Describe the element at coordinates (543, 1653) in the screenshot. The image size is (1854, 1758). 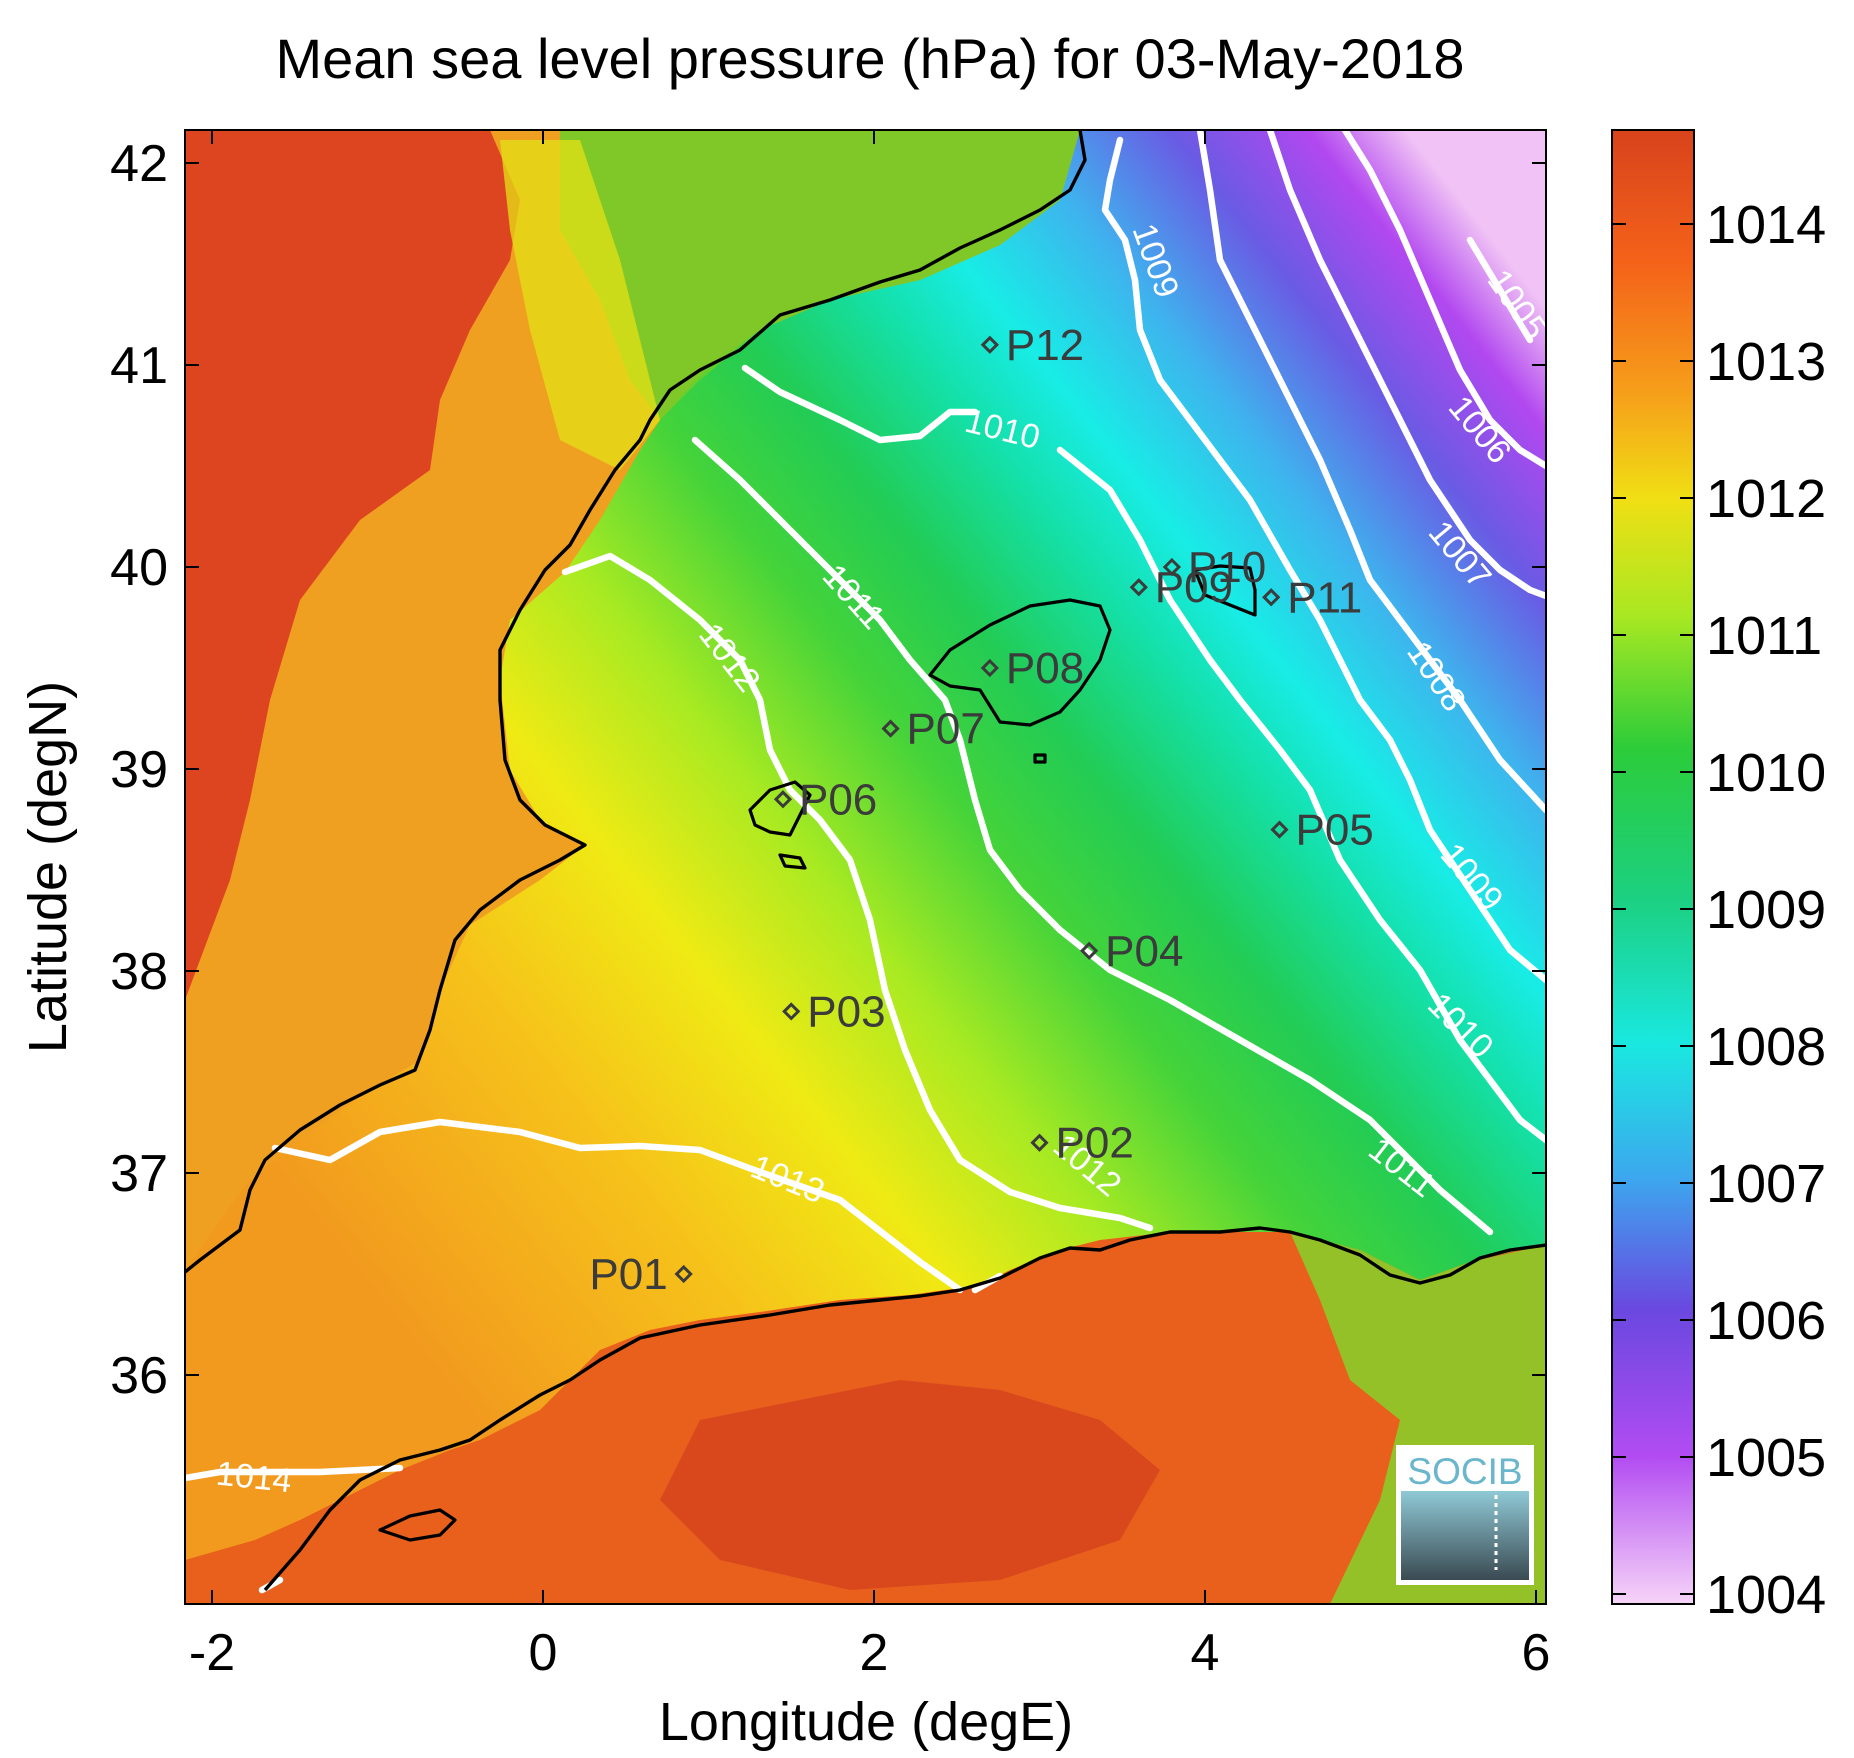
I see `x-tick-label: 0` at that location.